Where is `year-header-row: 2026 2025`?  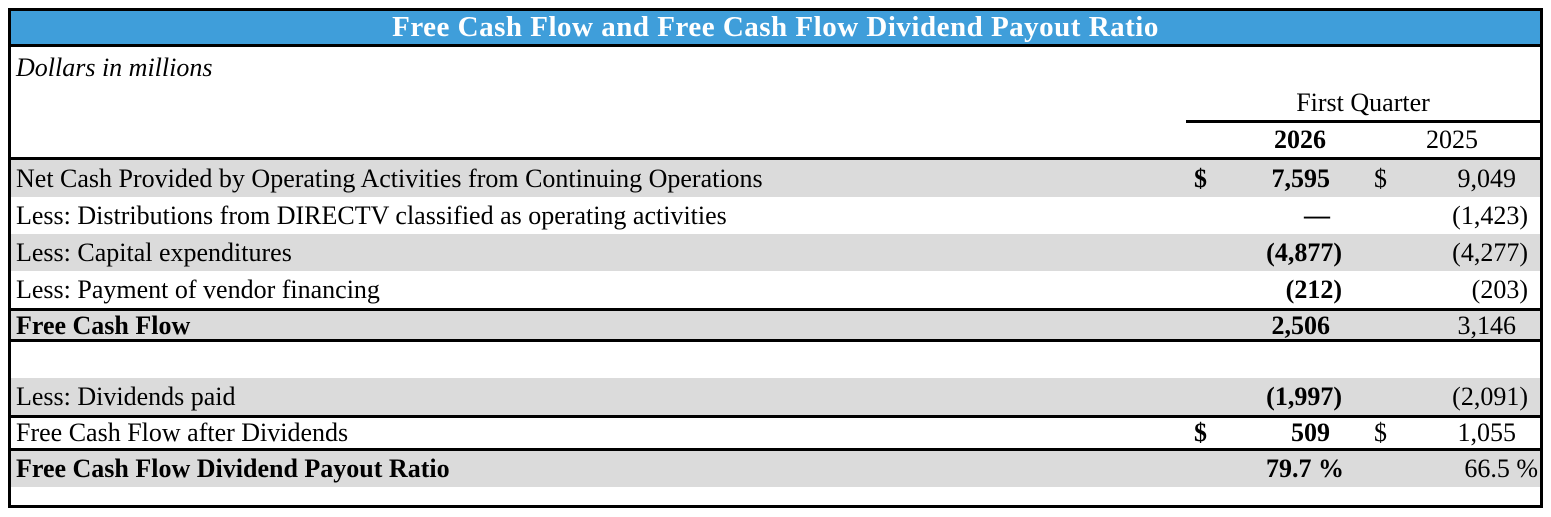
year-header-row: 2026 2025 is located at coordinates (775, 141).